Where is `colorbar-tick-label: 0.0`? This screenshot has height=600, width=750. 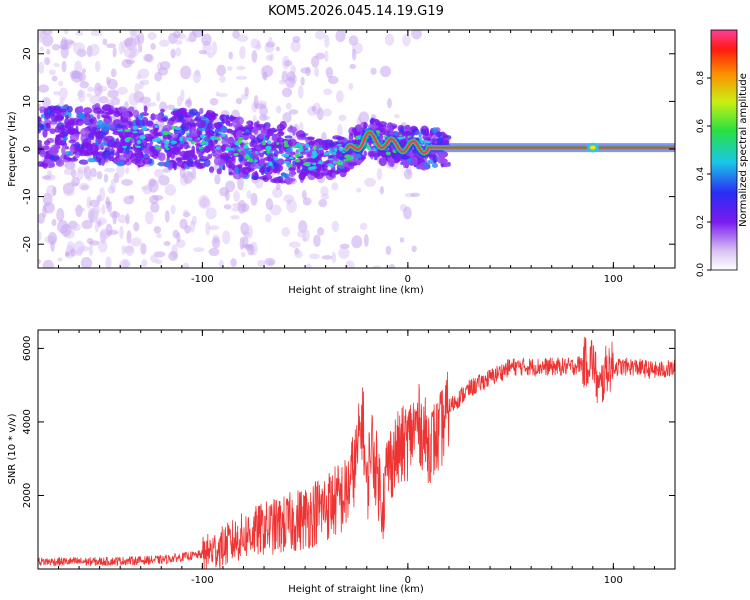
colorbar-tick-label: 0.0 is located at coordinates (701, 270).